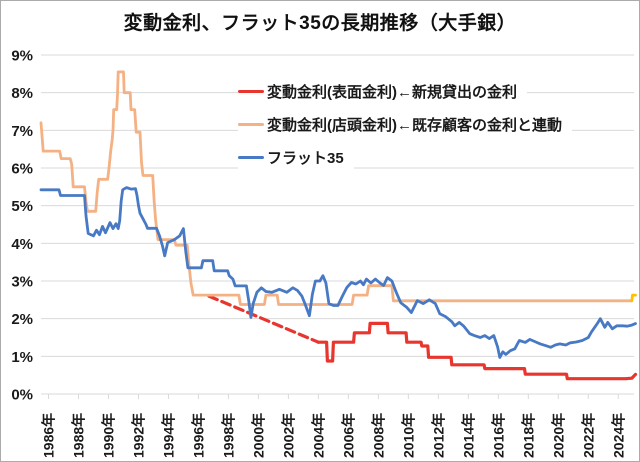 The height and width of the screenshot is (462, 640). What do you see at coordinates (414, 125) in the screenshot?
I see `legend-label: 変動金利(店頭金利)←既存顧客の金利と連動` at bounding box center [414, 125].